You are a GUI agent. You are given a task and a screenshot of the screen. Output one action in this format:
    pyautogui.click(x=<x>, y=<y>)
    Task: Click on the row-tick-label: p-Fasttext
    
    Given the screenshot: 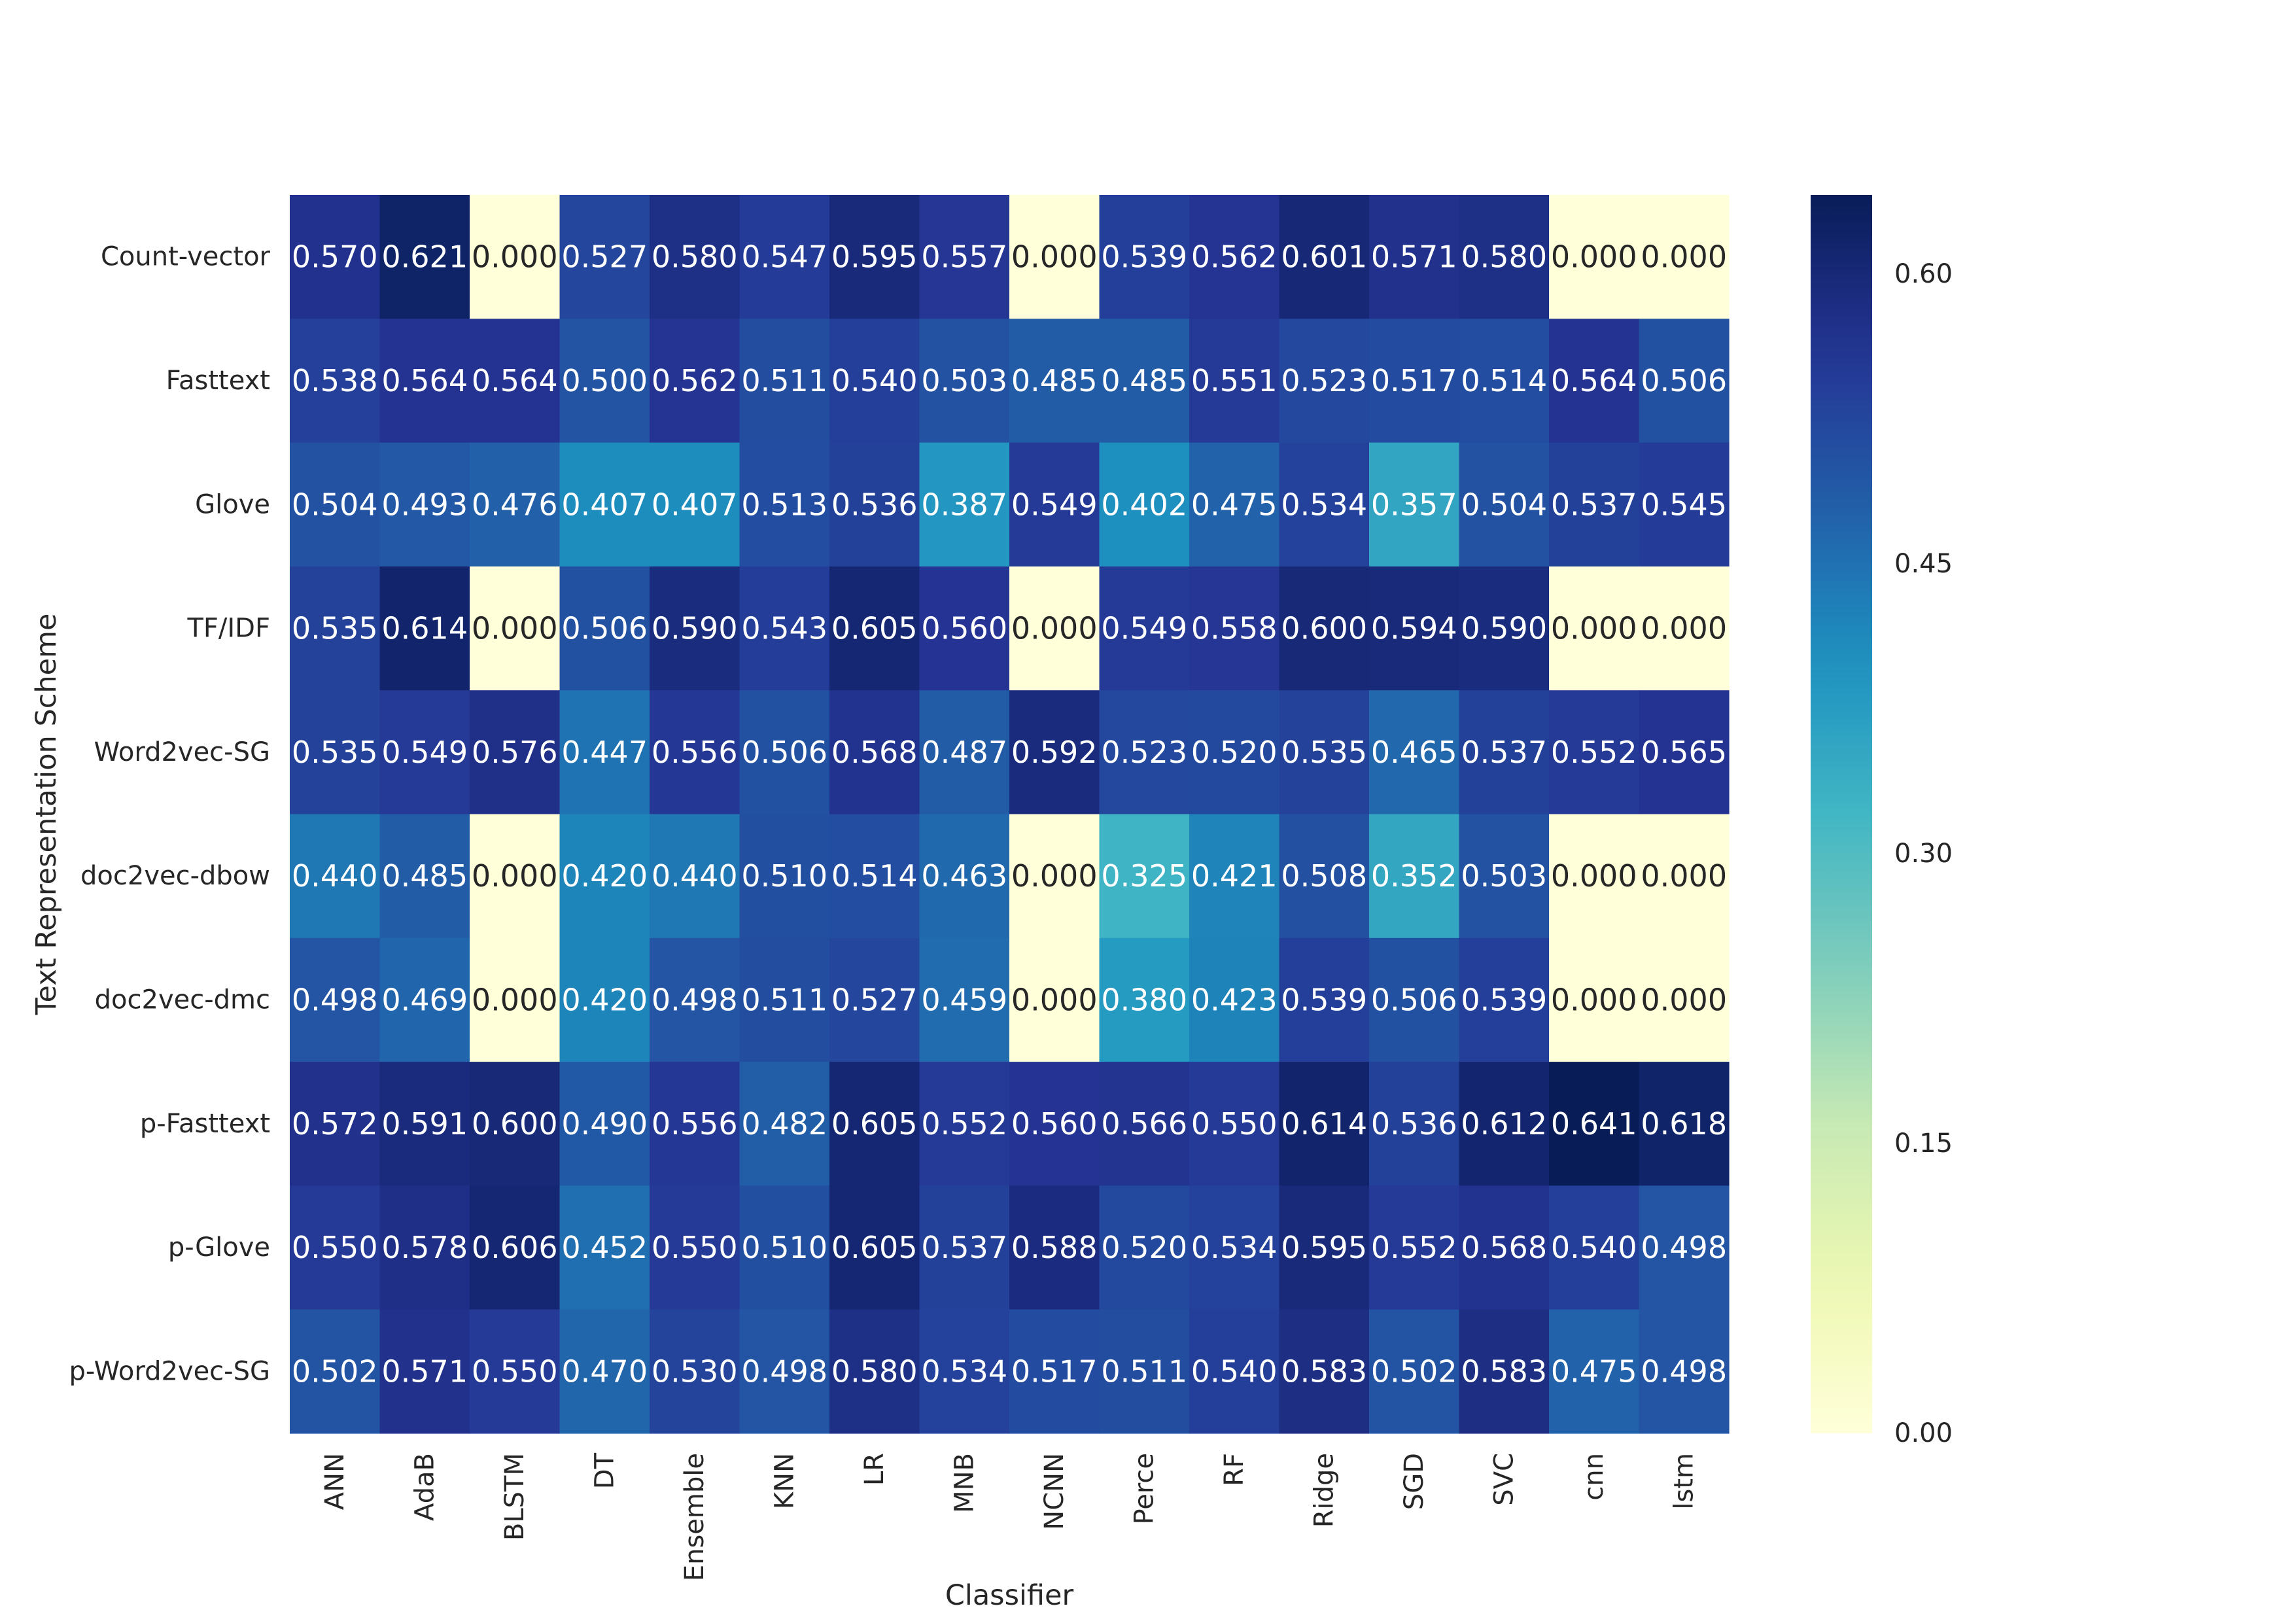 What is the action you would take?
    pyautogui.click(x=205, y=1124)
    